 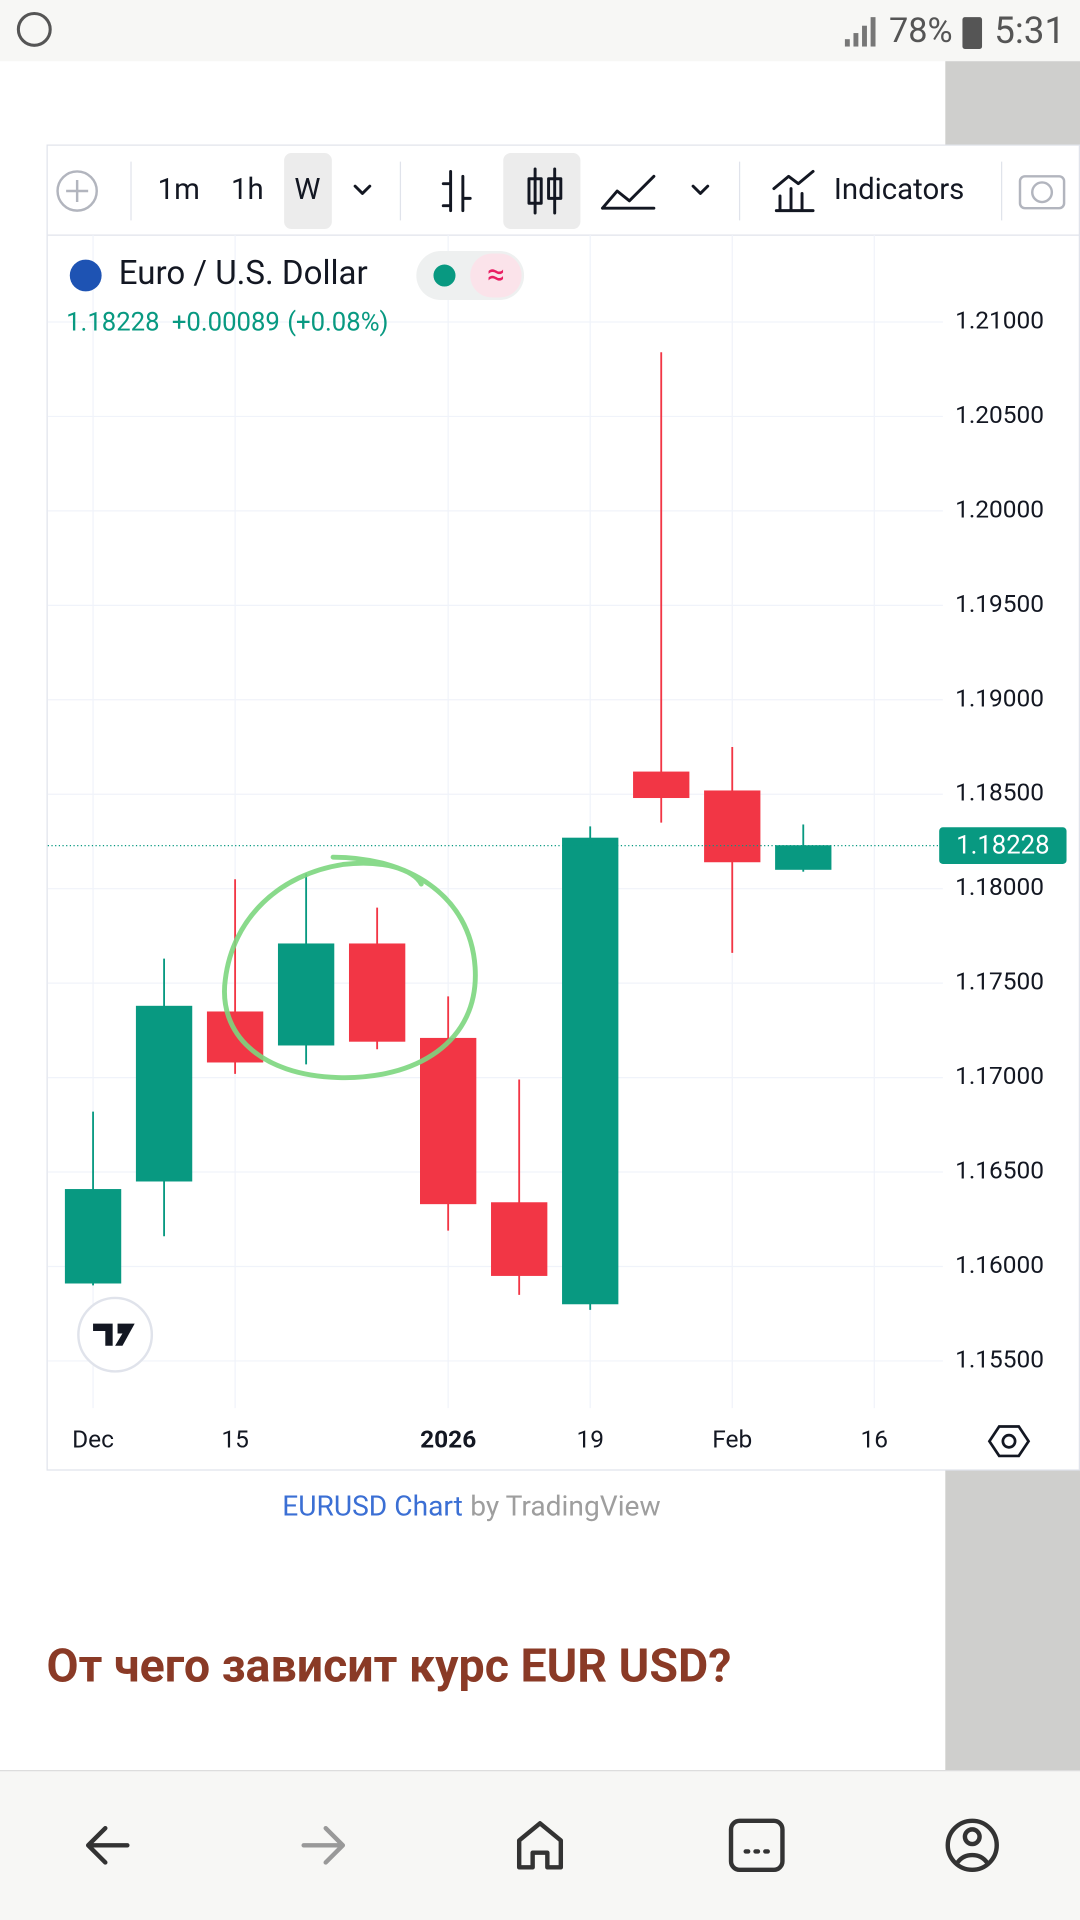 I want to click on delayed-icon: ≈, so click(x=496, y=274).